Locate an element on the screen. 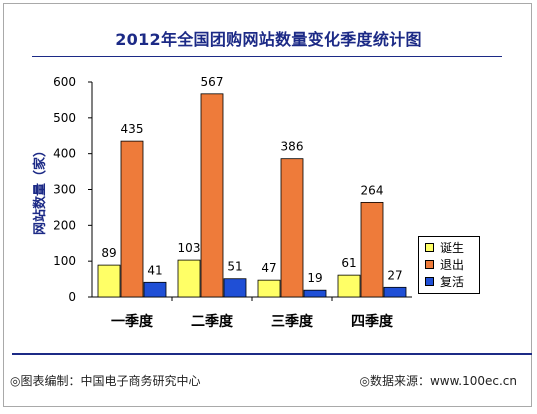 The image size is (537, 414). x-tick-label: 四季度 is located at coordinates (372, 321).